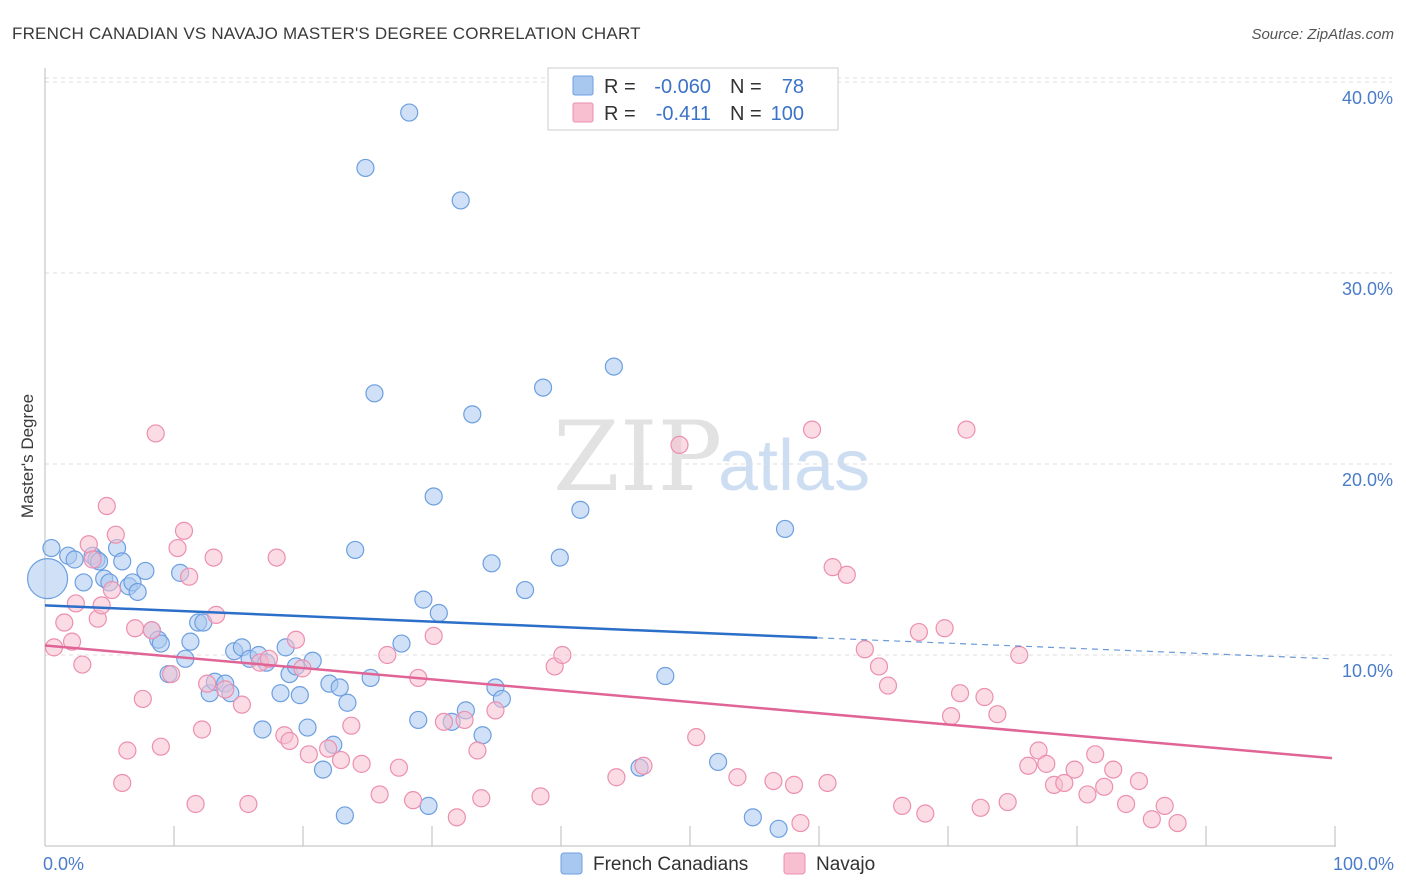 The image size is (1406, 892). What do you see at coordinates (794, 466) in the screenshot?
I see `watermark-atlas: atlas` at bounding box center [794, 466].